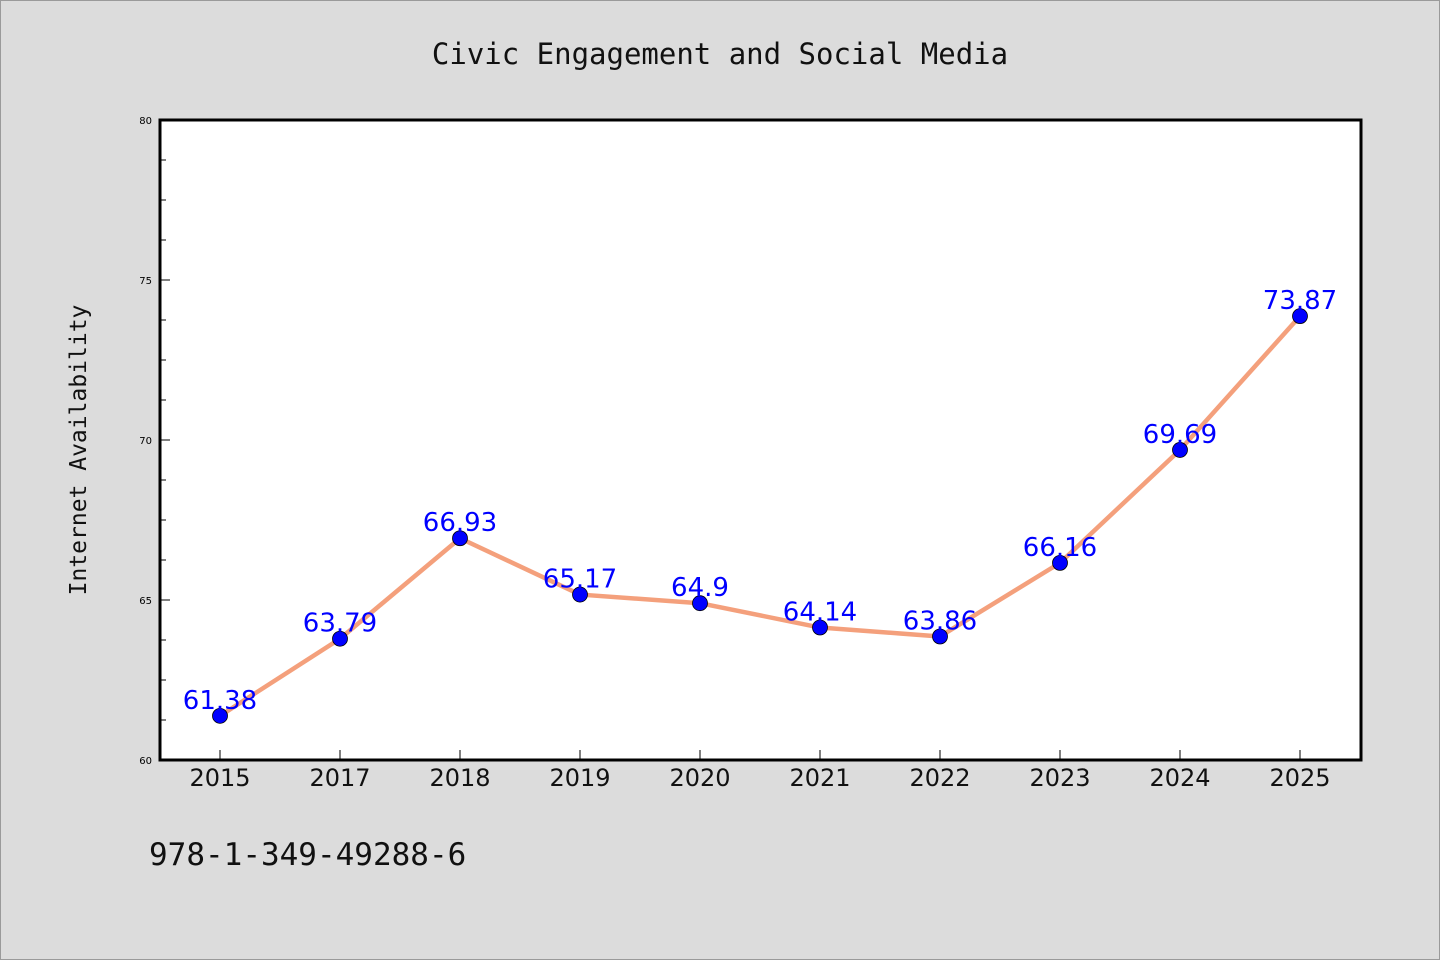 The image size is (1440, 960). Describe the element at coordinates (1180, 435) in the screenshot. I see `data-point-label: 69.69` at that location.